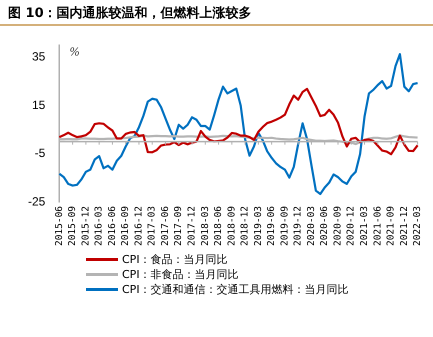 The image size is (433, 337). What do you see at coordinates (205, 226) in the screenshot?
I see `x-tick-label: 2018-03` at bounding box center [205, 226].